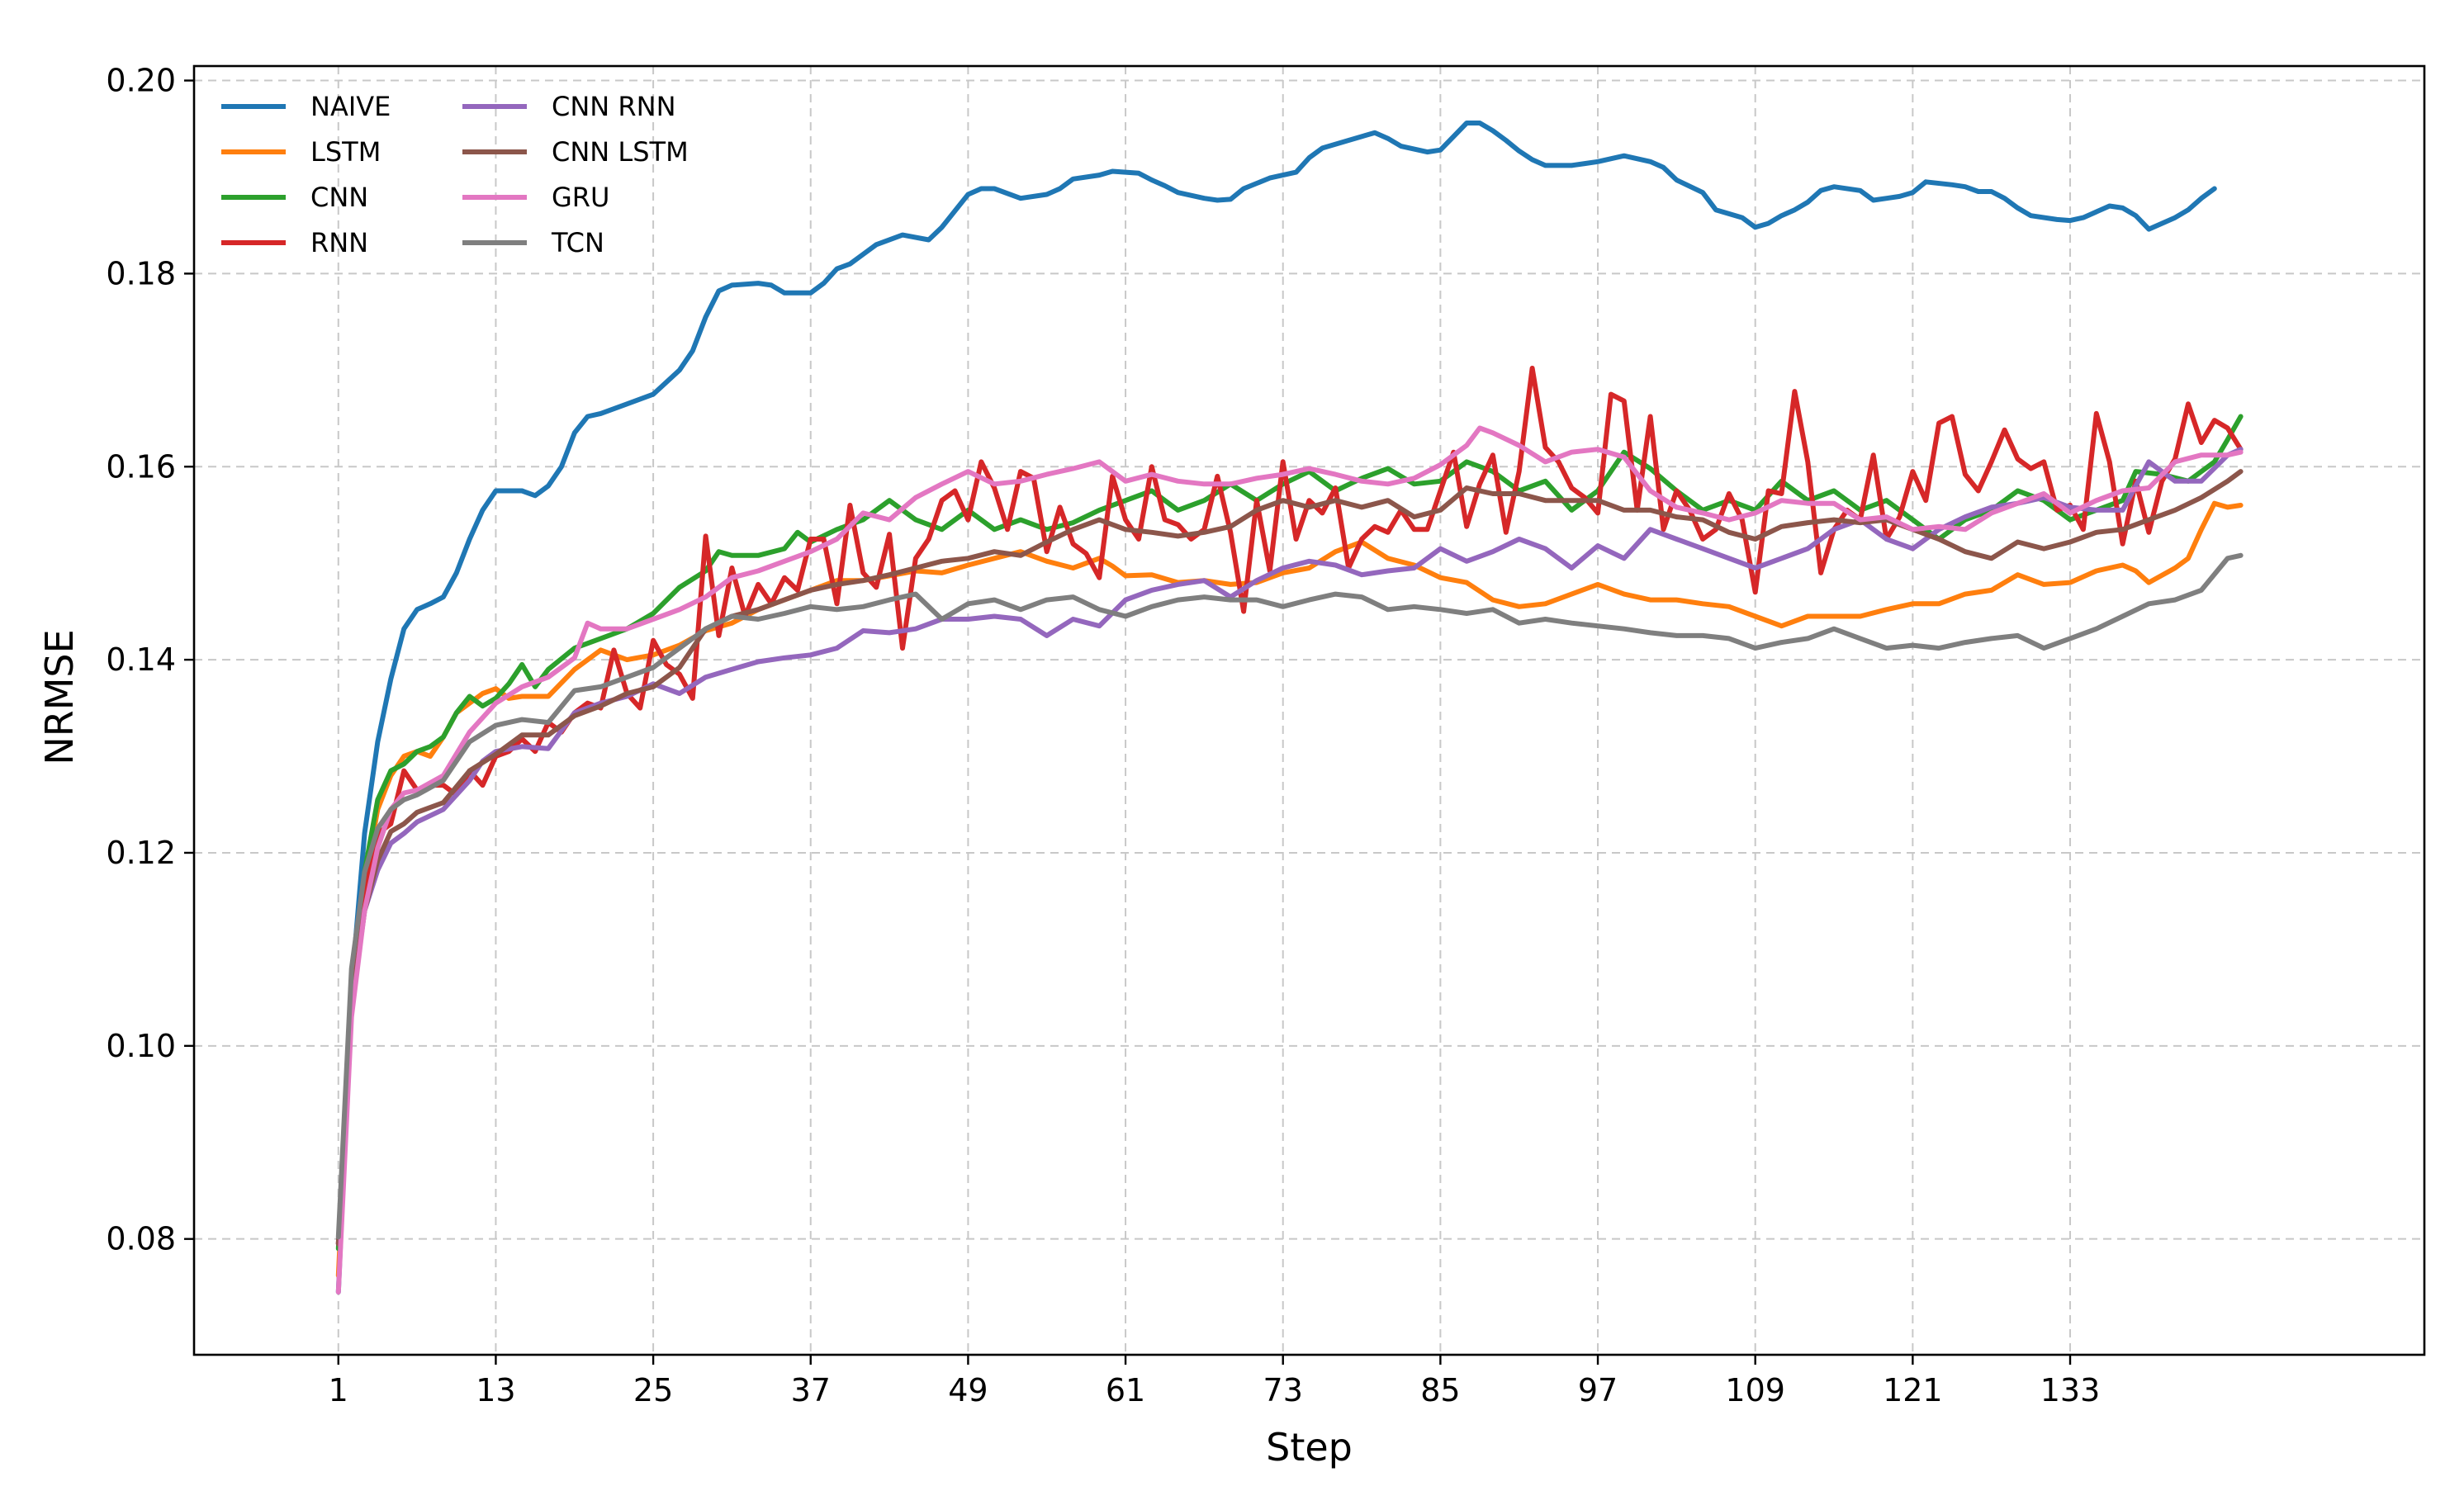  What do you see at coordinates (620, 152) in the screenshot?
I see `legend-label-cnn-lstm: CNN LSTM` at bounding box center [620, 152].